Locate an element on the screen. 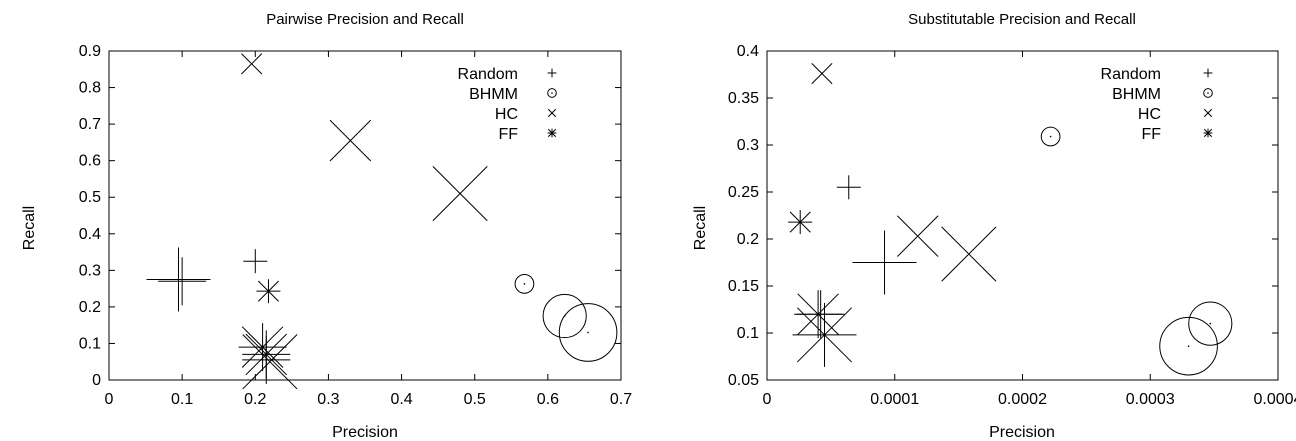 The width and height of the screenshot is (1296, 441). chart-title: Substitutable Precision and Recall is located at coordinates (1022, 19).